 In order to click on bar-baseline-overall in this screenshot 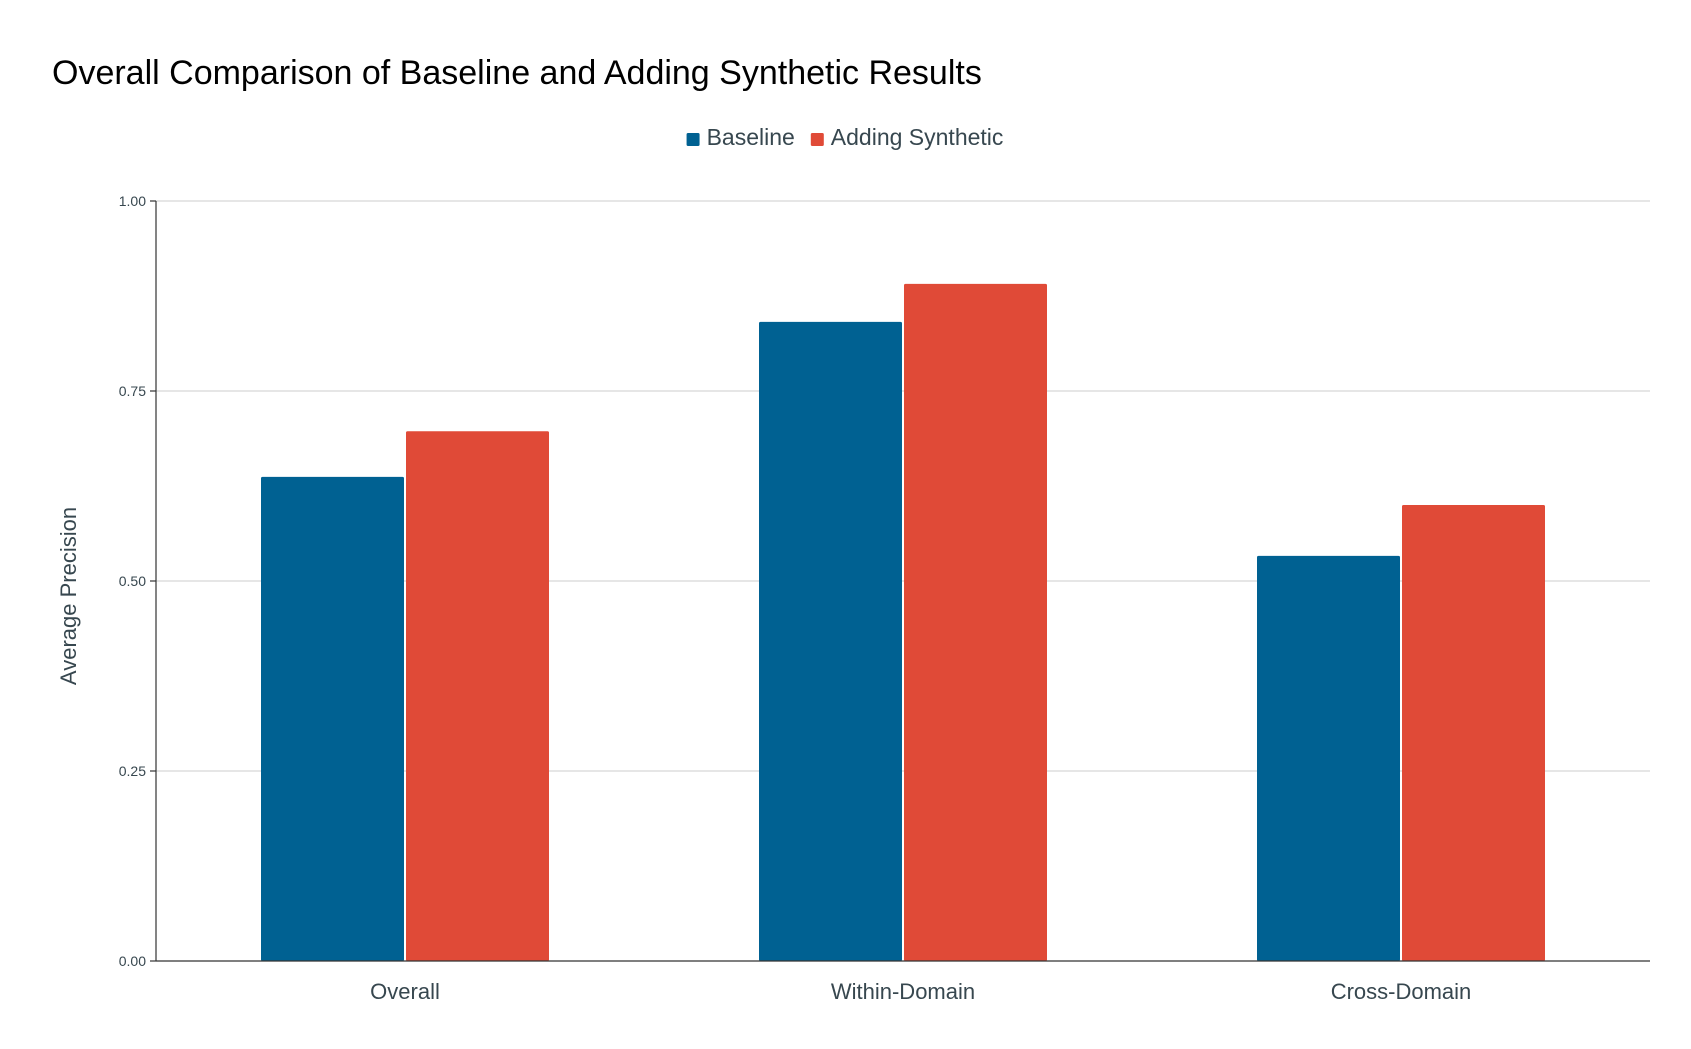, I will do `click(332, 718)`.